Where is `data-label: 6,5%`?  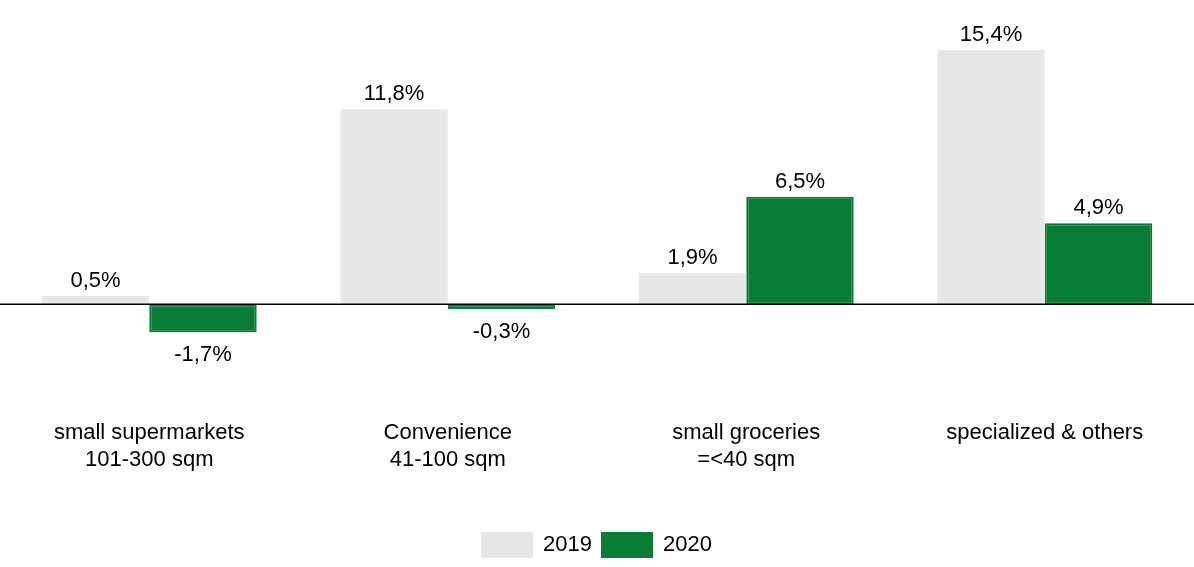
data-label: 6,5% is located at coordinates (800, 180).